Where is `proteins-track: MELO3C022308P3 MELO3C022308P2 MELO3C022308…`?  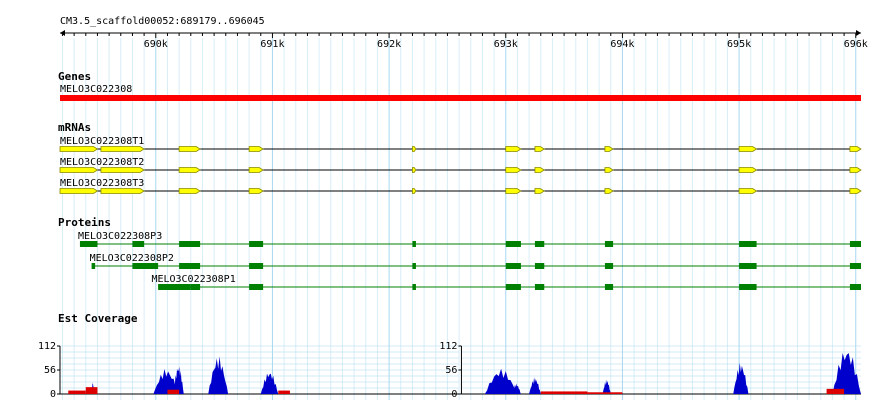
proteins-track: MELO3C022308P3 MELO3C022308P2 MELO3C022308… is located at coordinates (469, 260).